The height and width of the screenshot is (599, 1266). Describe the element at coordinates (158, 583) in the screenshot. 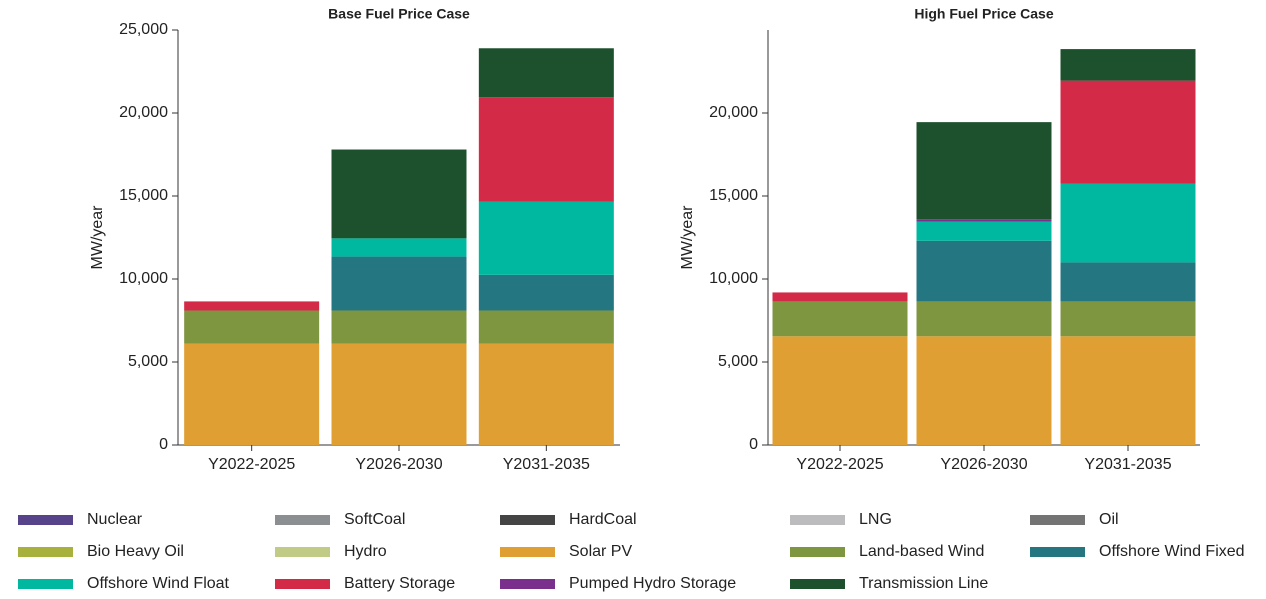

I see `legend-label: Offshore Wind Float` at that location.